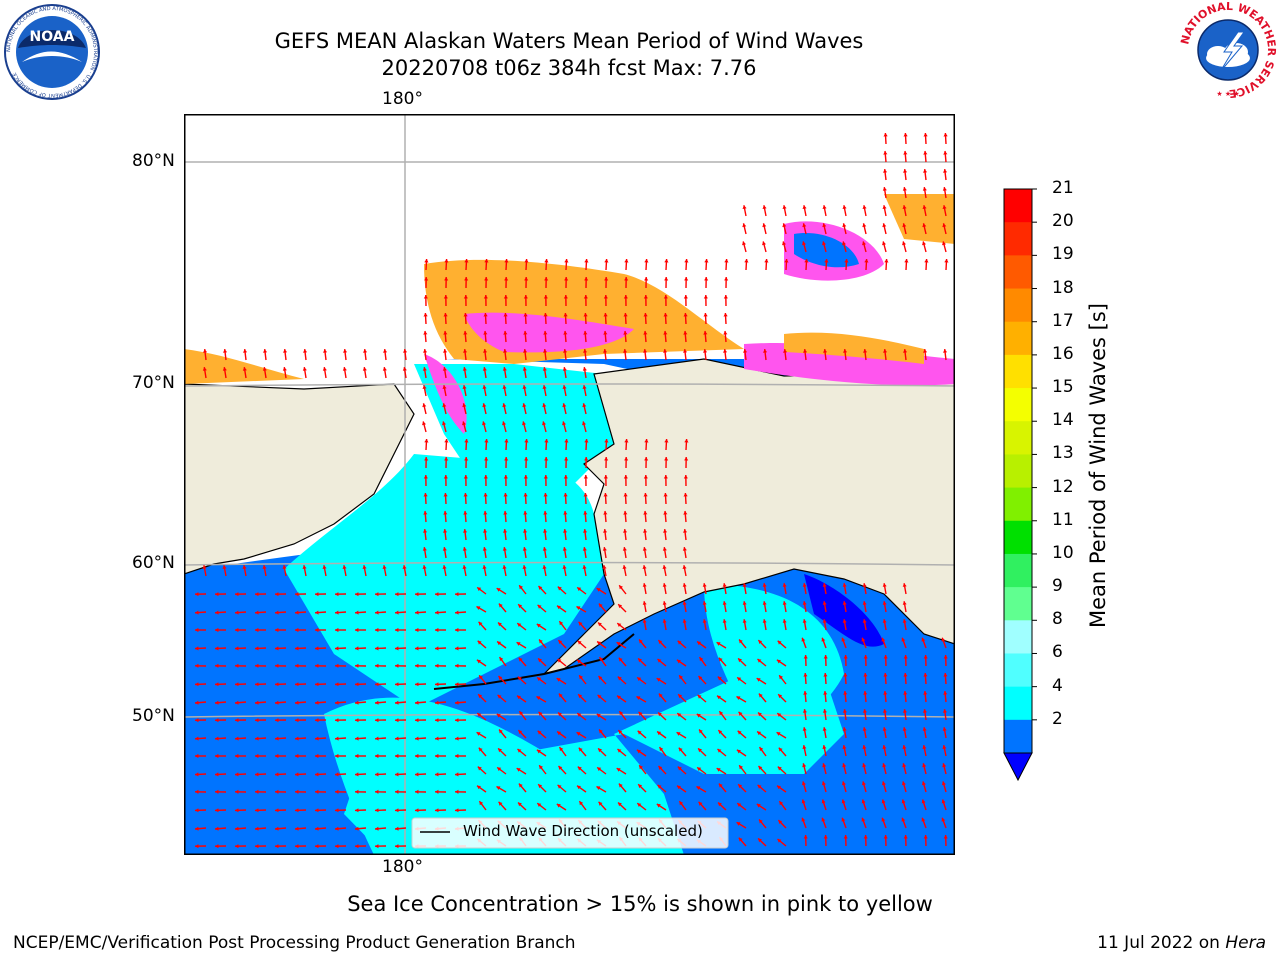 This screenshot has width=1280, height=960. What do you see at coordinates (1057, 619) in the screenshot?
I see `colorbar-tick-label: 8` at bounding box center [1057, 619].